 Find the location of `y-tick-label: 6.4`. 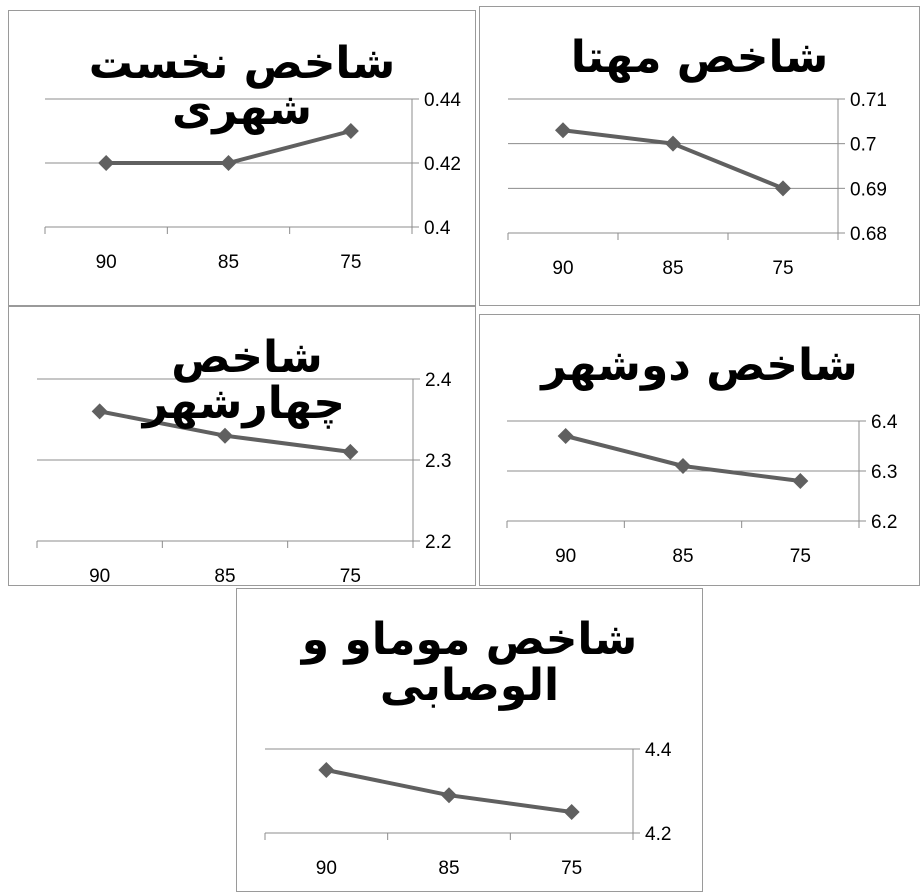

y-tick-label: 6.4 is located at coordinates (884, 422).